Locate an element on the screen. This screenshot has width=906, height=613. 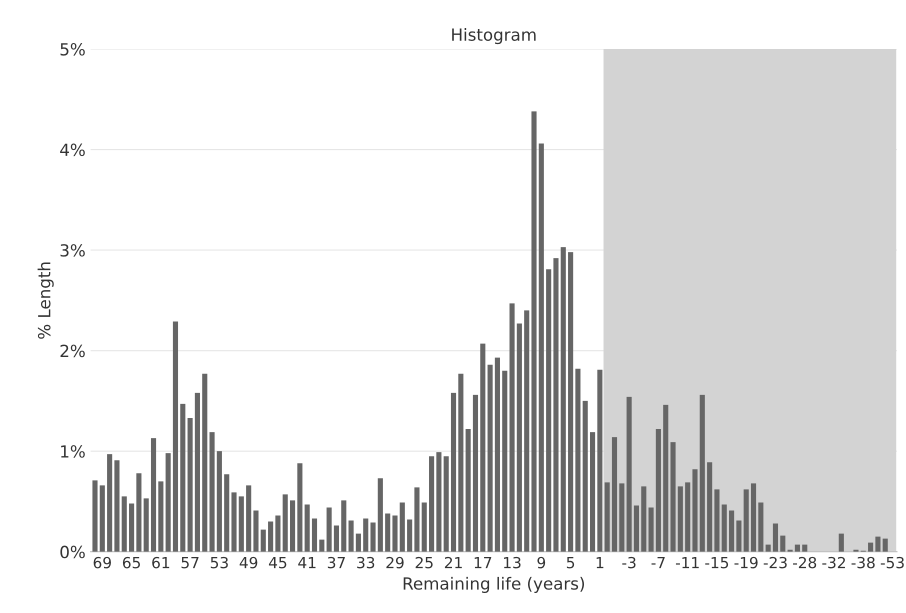
x-tick-label: 65 is located at coordinates (131, 562).